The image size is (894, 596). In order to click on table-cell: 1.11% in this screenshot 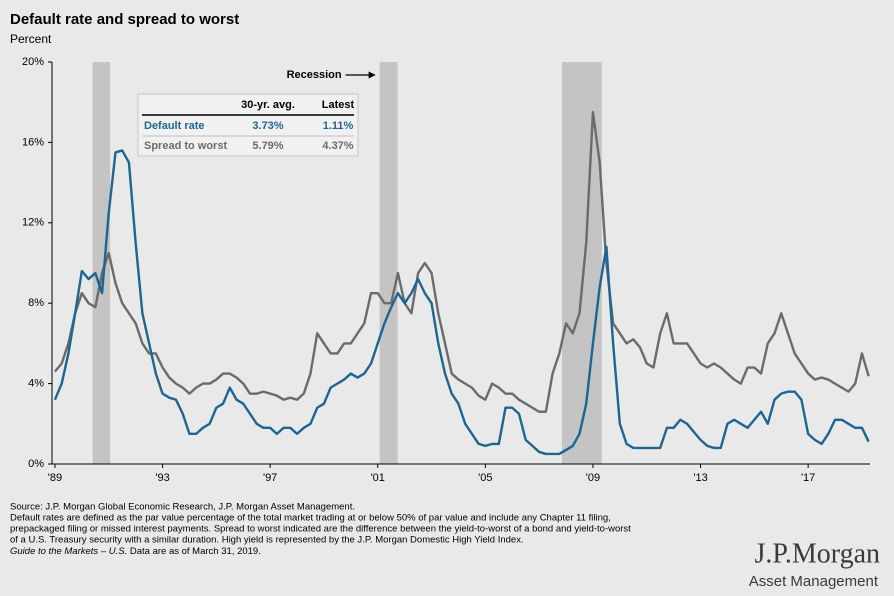, I will do `click(338, 126)`.